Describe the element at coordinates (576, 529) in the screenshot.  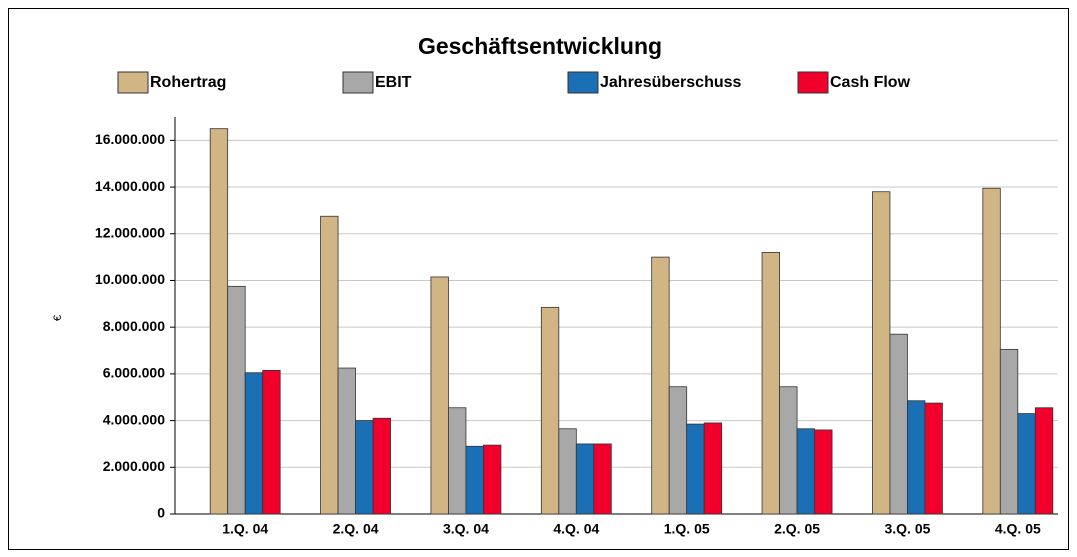
I see `x-tick-label: 4.Q. 04` at that location.